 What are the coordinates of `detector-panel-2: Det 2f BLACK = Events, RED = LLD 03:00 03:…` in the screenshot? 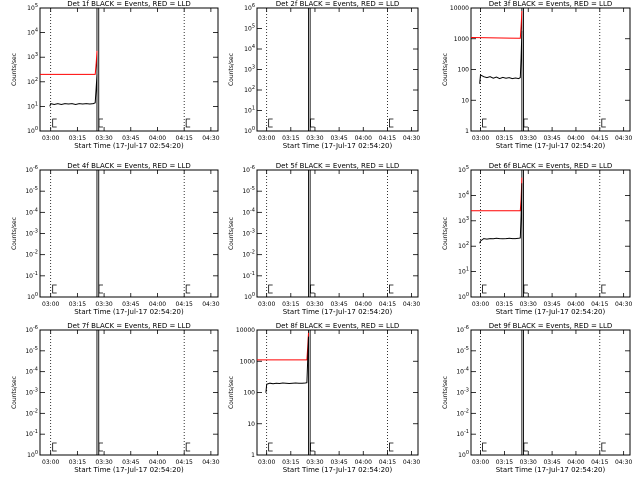 It's located at (324, 75).